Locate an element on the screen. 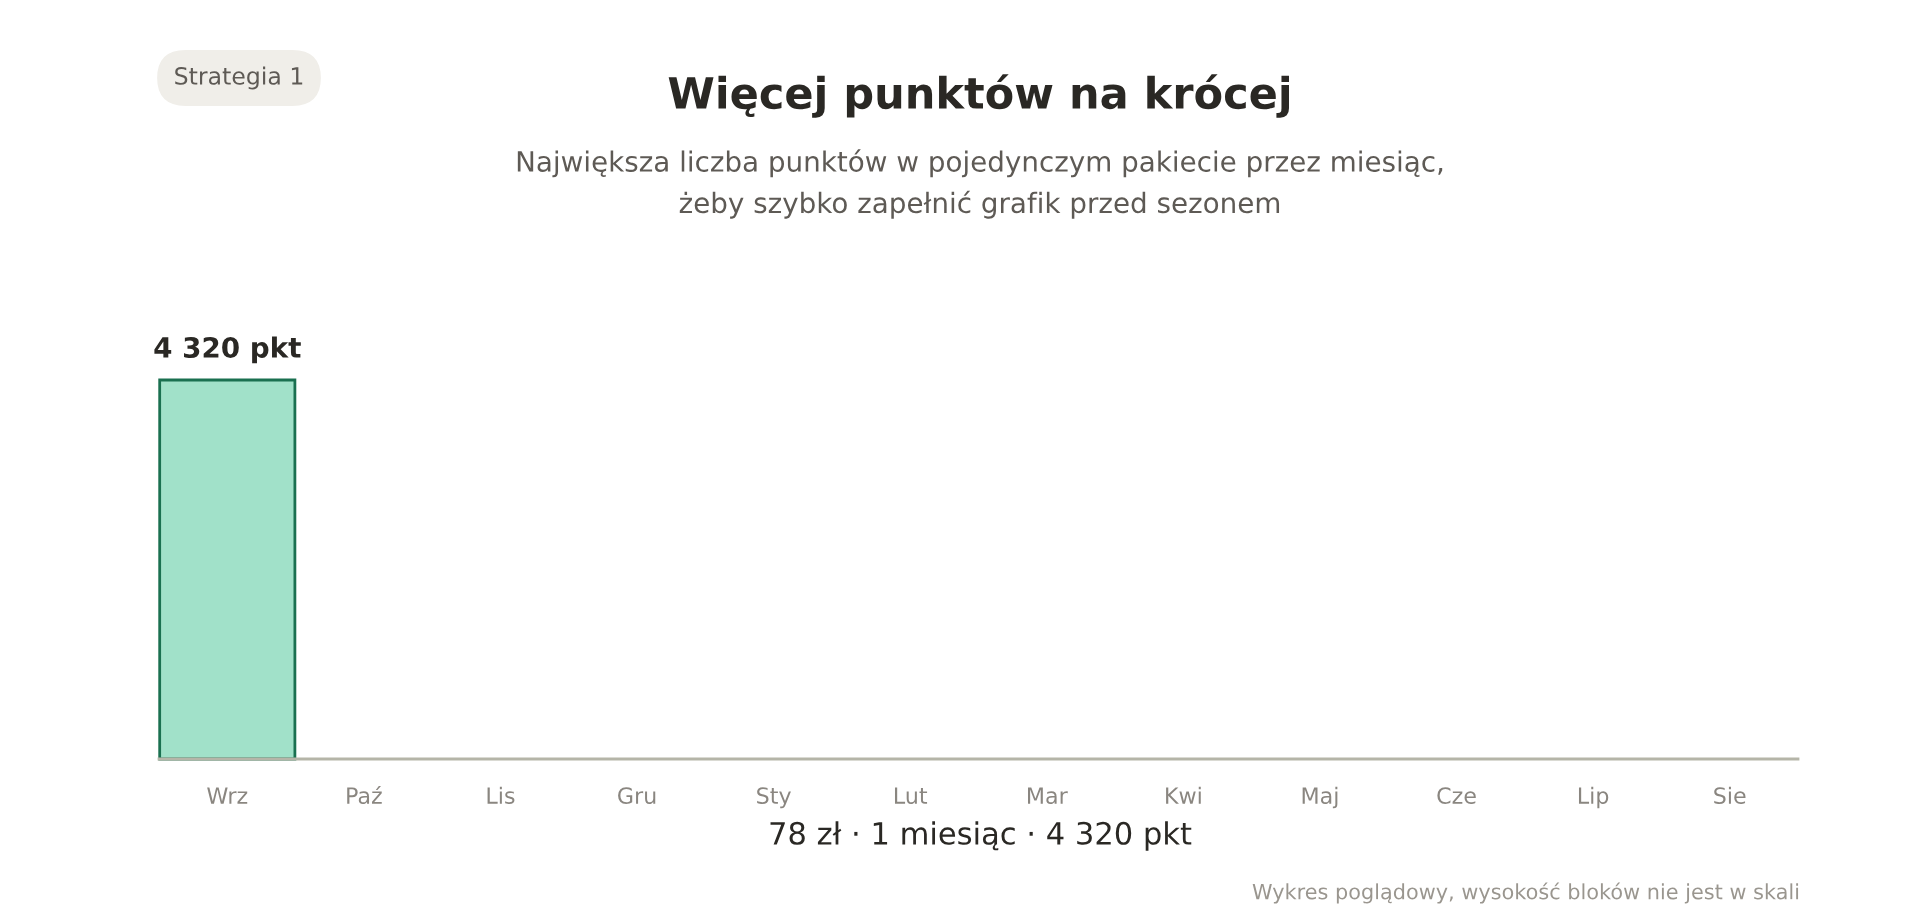  chart-subtitle: Największa liczba punktów w pojedynczym pakiecie przez miesiąc, żeby szybko zapełnić grafik przed sezonem is located at coordinates (980, 184).